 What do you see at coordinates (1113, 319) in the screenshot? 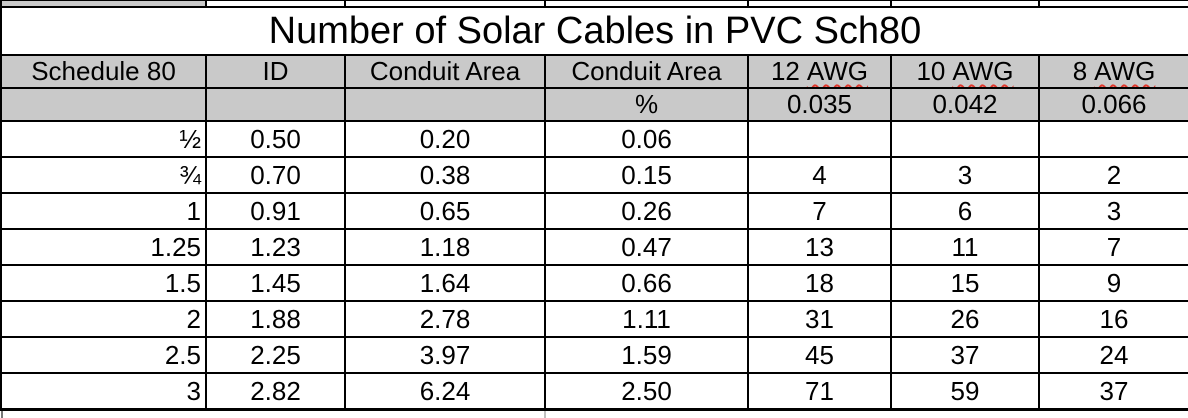
I see `awg8-count-cell: 16` at bounding box center [1113, 319].